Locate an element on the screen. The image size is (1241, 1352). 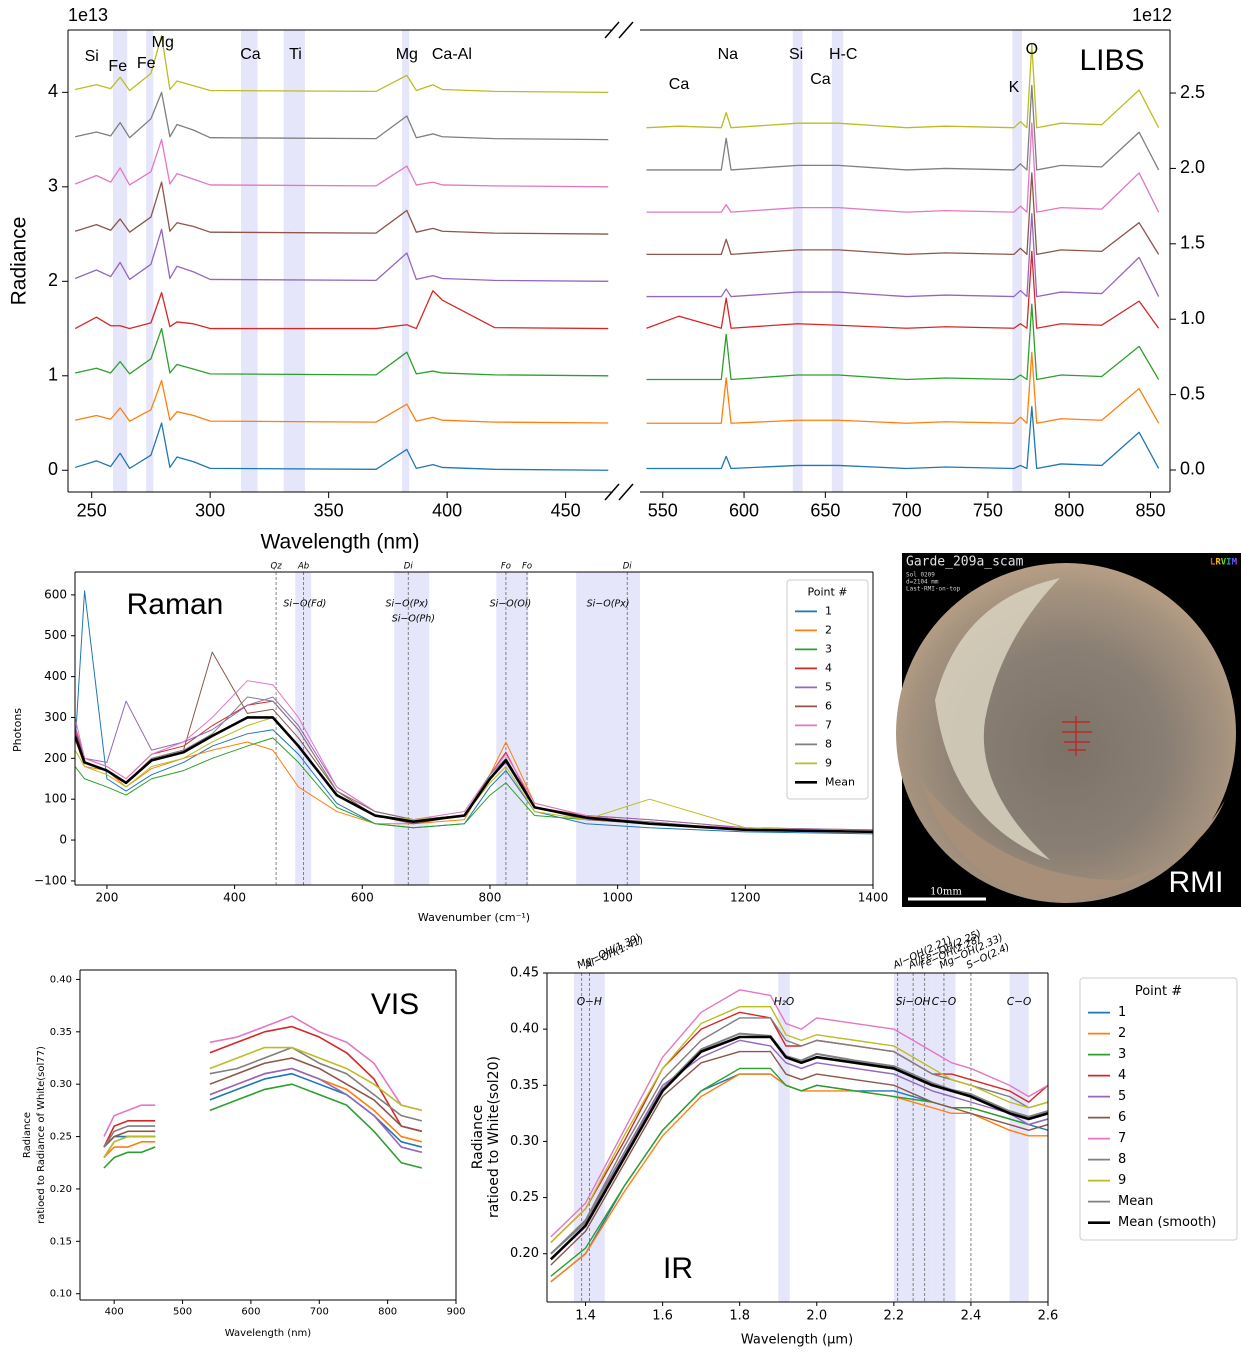
x-tick-label: 1.4 is located at coordinates (585, 1315).